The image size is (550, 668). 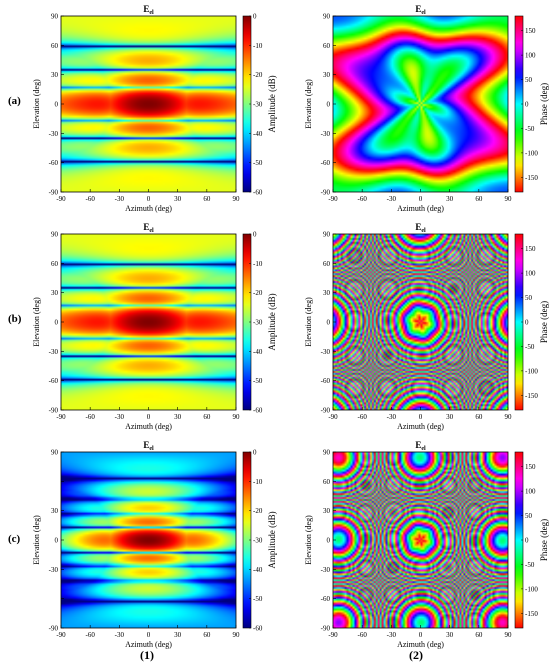 I want to click on colorbar-label: Phase (deg), so click(x=544, y=540).